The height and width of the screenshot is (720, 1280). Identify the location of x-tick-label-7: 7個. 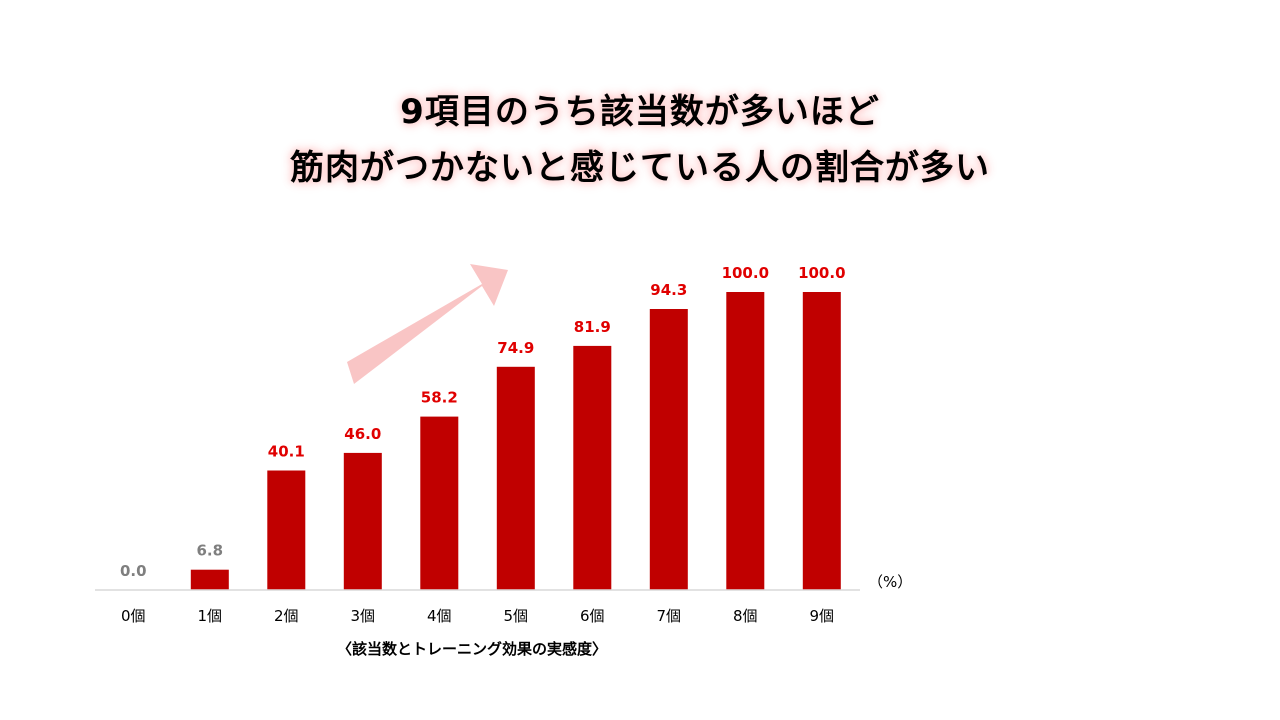
(669, 616).